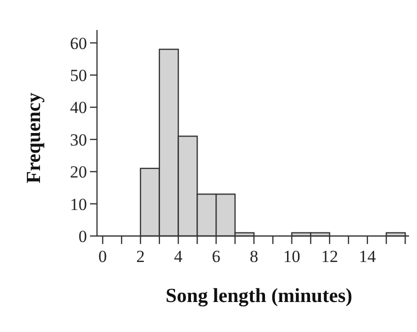 The height and width of the screenshot is (332, 417). Describe the element at coordinates (179, 256) in the screenshot. I see `x-tick-label: 4` at that location.